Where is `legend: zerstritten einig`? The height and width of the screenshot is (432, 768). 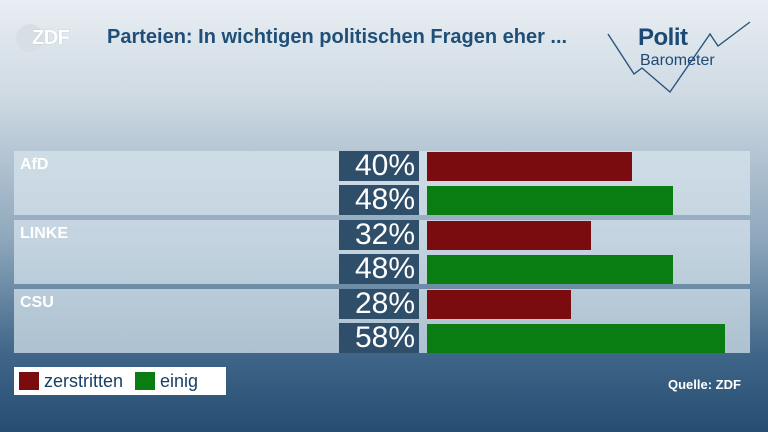 legend: zerstritten einig is located at coordinates (120, 381).